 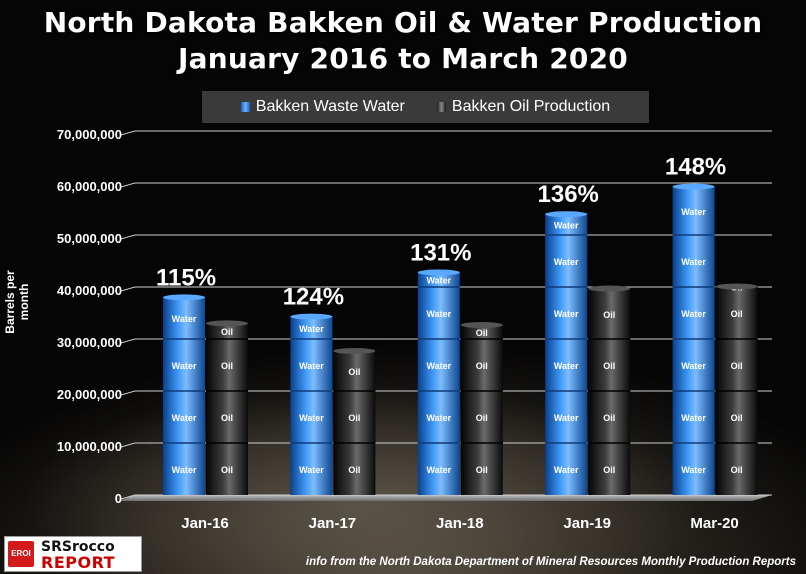 I want to click on legend-item-oil: Bakken Oil Production, so click(x=523, y=107).